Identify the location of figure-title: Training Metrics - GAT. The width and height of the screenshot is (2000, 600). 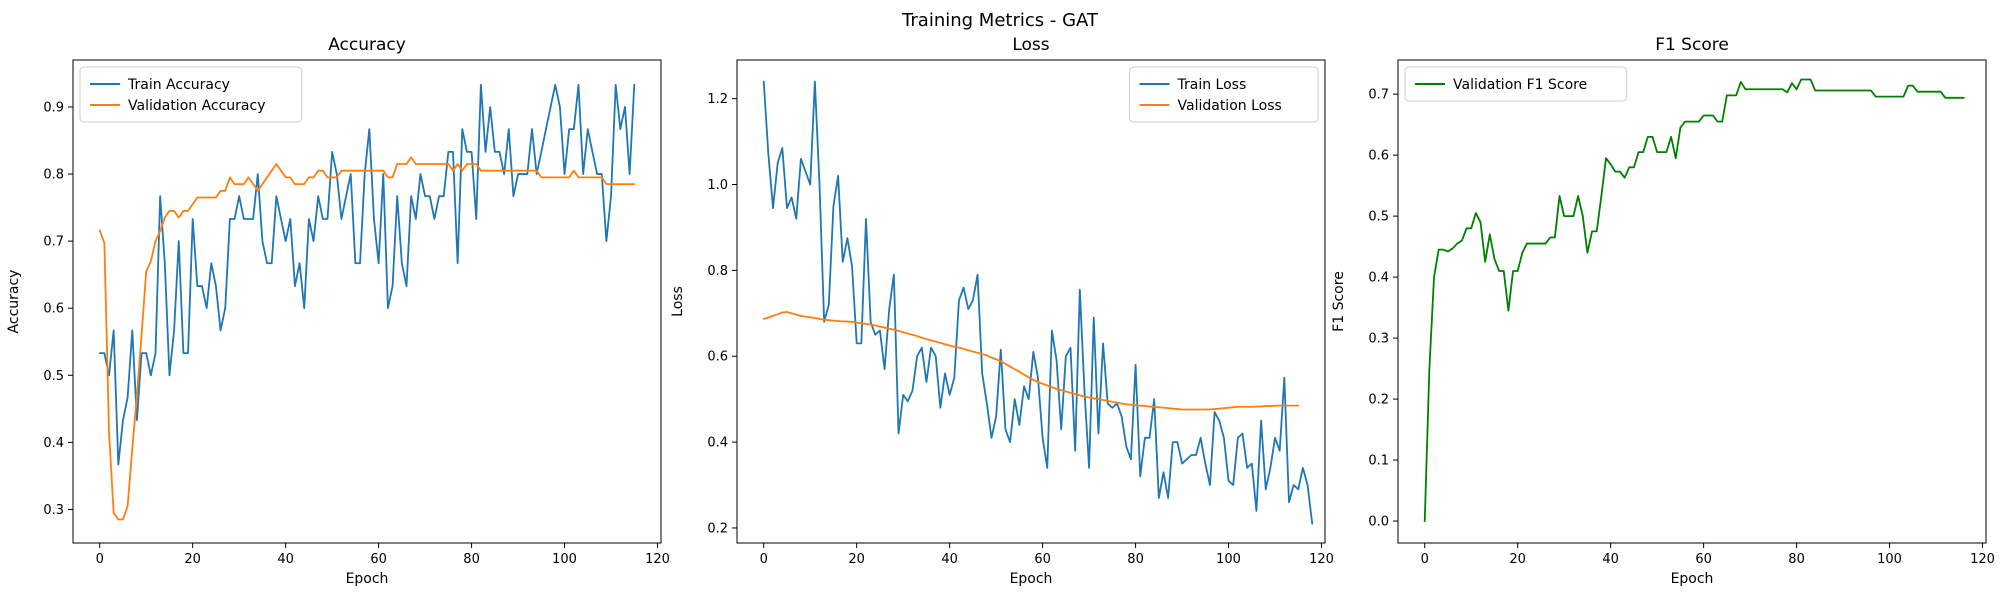
(1000, 20).